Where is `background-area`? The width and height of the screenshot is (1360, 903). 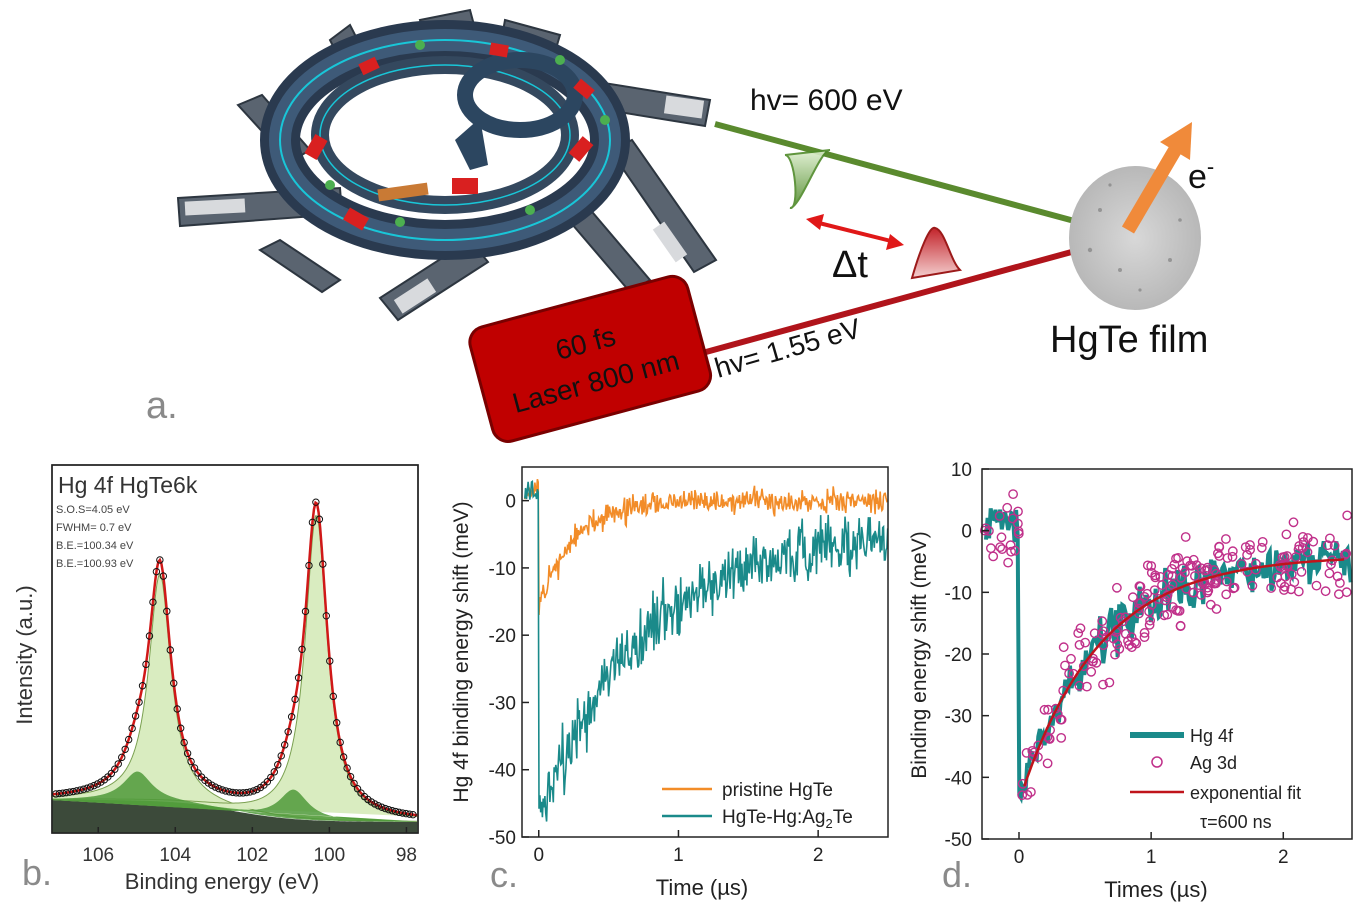
background-area is located at coordinates (235, 816).